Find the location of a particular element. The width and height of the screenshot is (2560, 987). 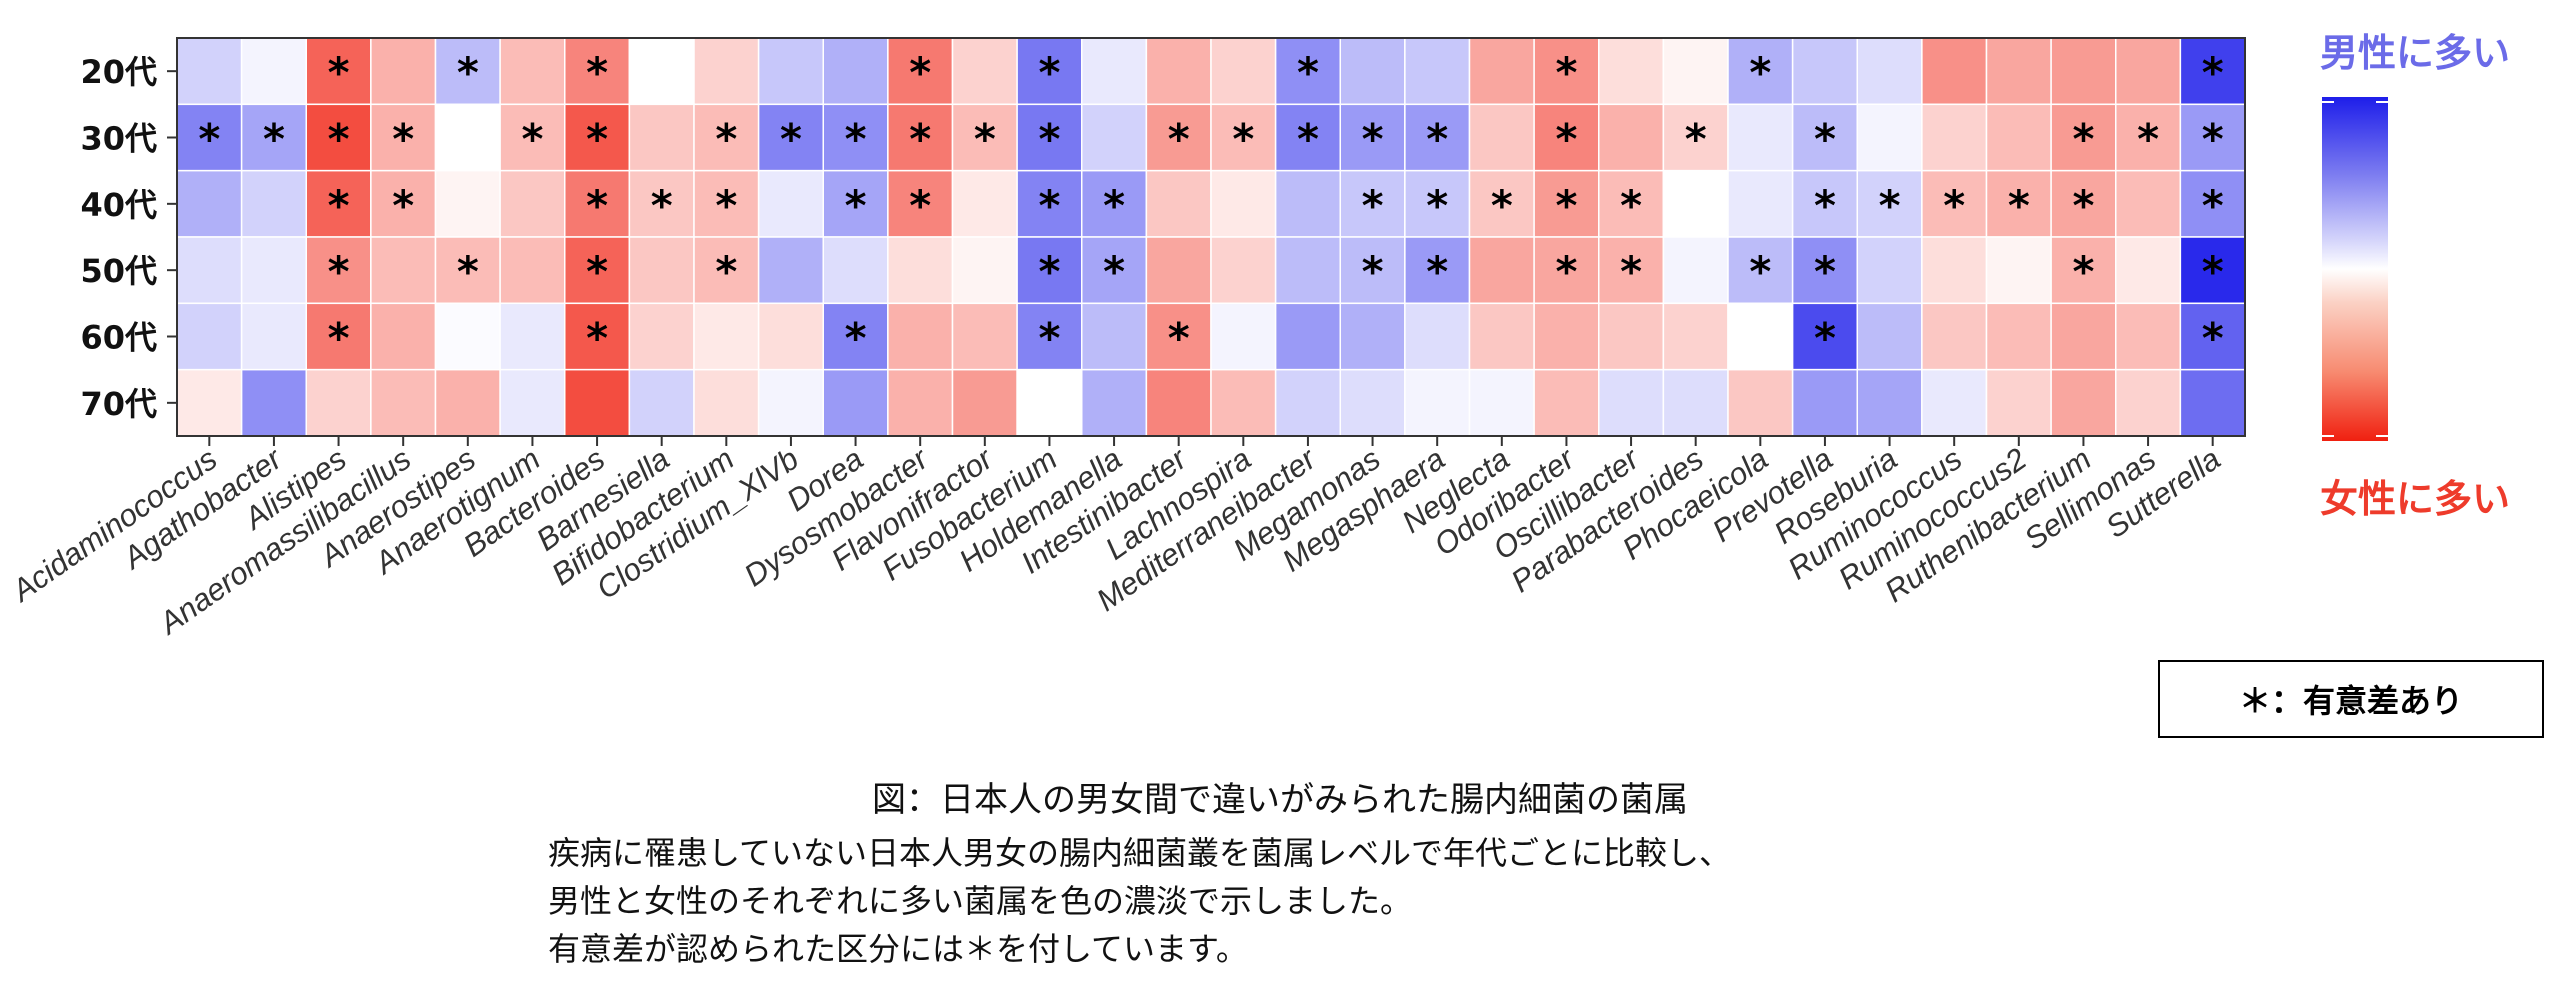

row-label: 50代 is located at coordinates (118, 271).